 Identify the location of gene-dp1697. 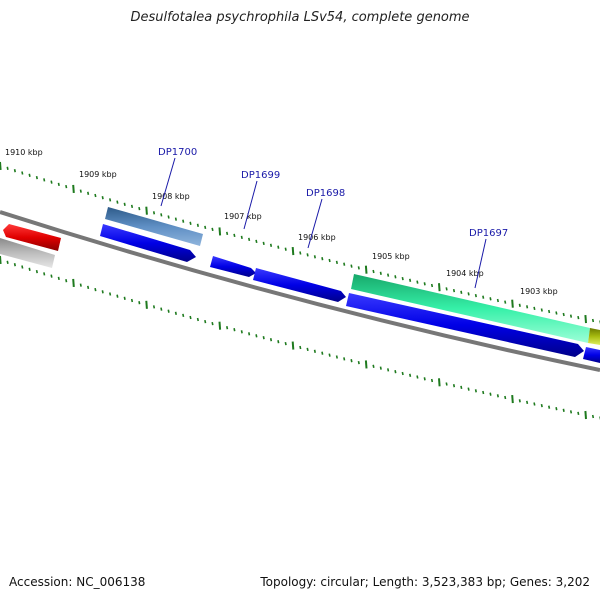
(470, 308).